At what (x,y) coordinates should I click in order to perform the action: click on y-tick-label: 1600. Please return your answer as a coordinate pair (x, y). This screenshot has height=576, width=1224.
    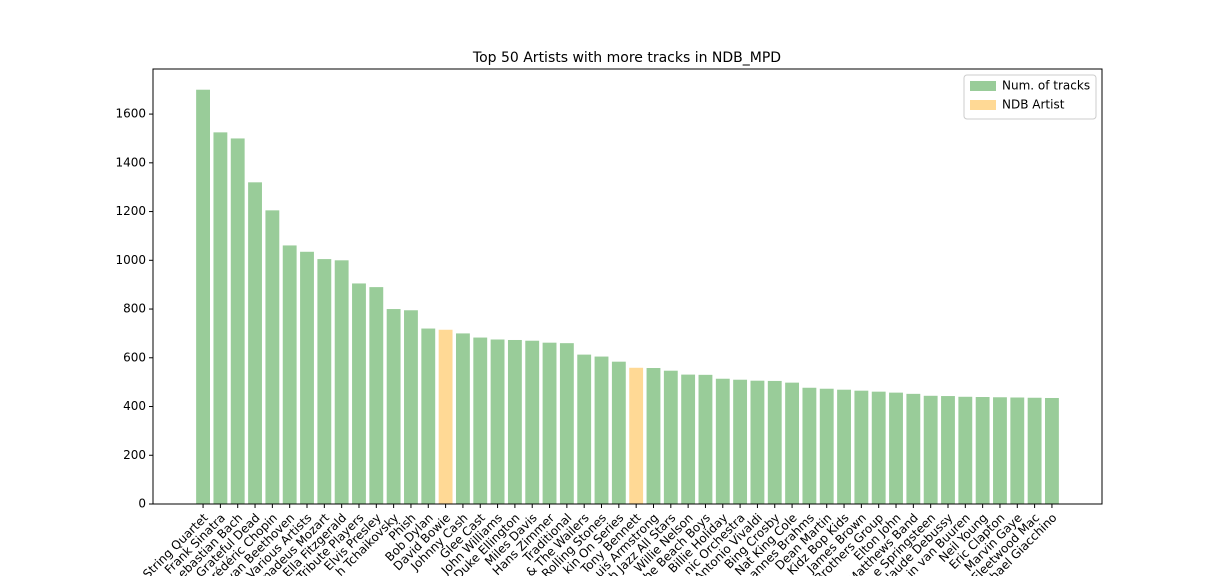
    Looking at the image, I should click on (130, 114).